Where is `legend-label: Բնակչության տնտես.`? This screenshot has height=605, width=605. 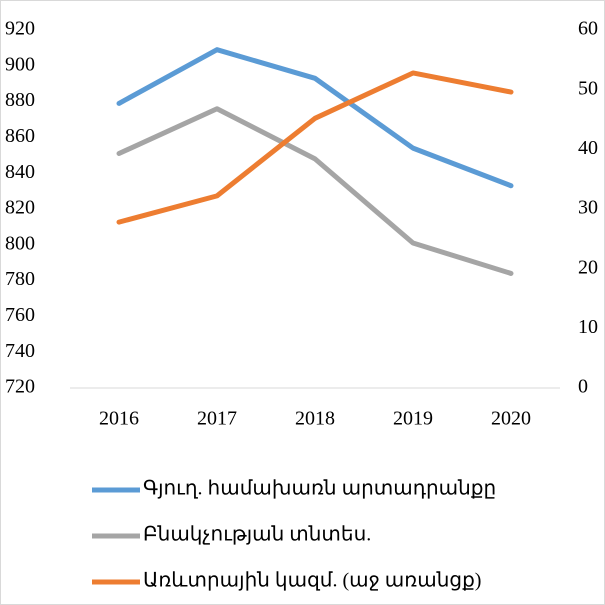
legend-label: Բնակչության տնտես. is located at coordinates (257, 535).